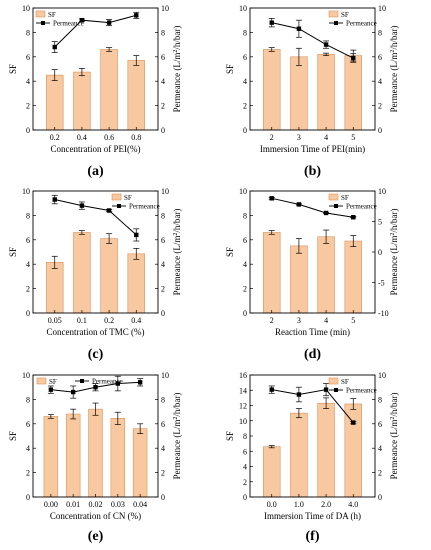 This screenshot has height=550, width=431. I want to click on x-tick-label: 4, so click(326, 137).